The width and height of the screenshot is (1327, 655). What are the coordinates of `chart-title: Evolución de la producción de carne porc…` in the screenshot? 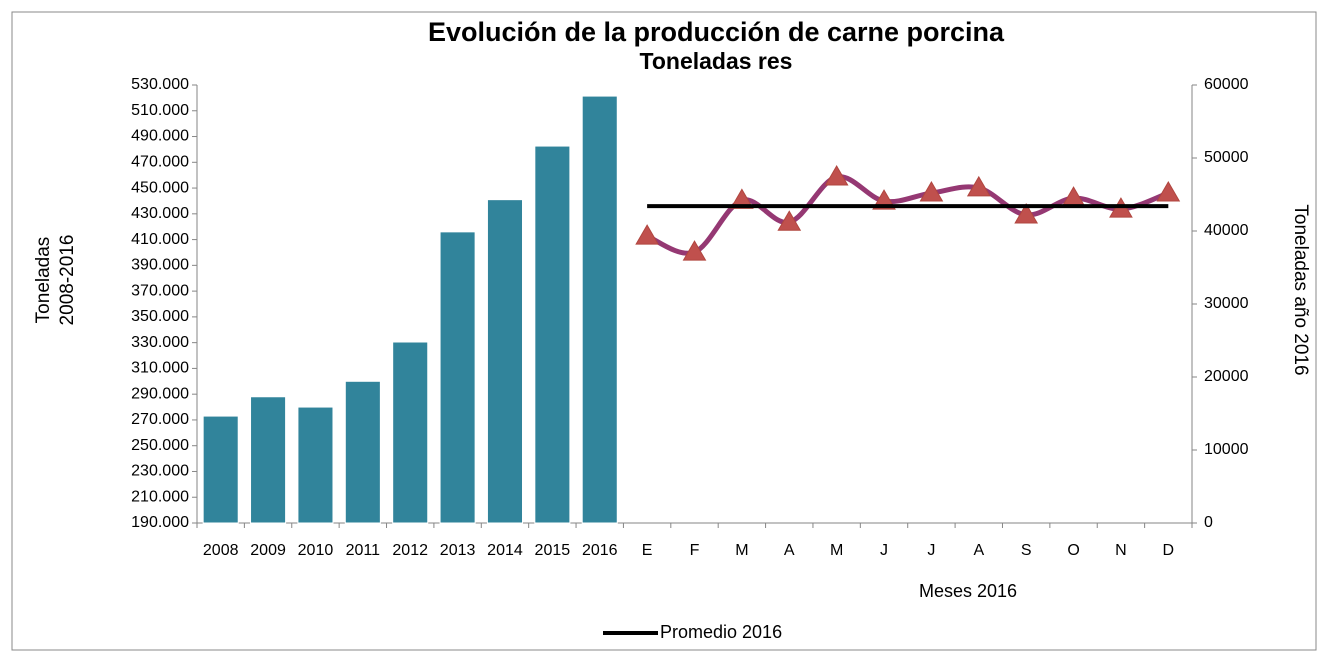 It's located at (716, 32).